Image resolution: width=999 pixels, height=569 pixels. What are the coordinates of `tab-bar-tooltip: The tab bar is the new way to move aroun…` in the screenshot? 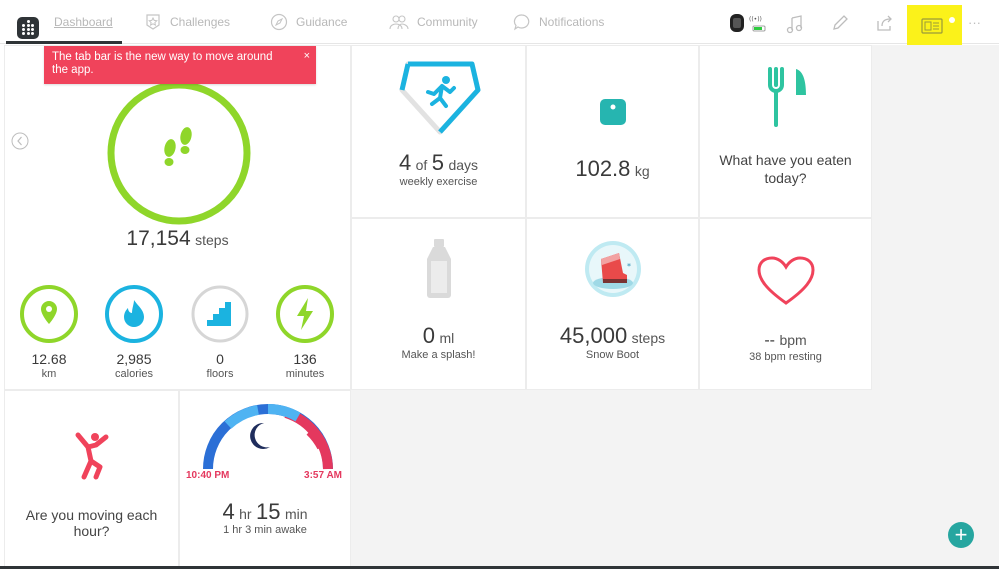 It's located at (180, 65).